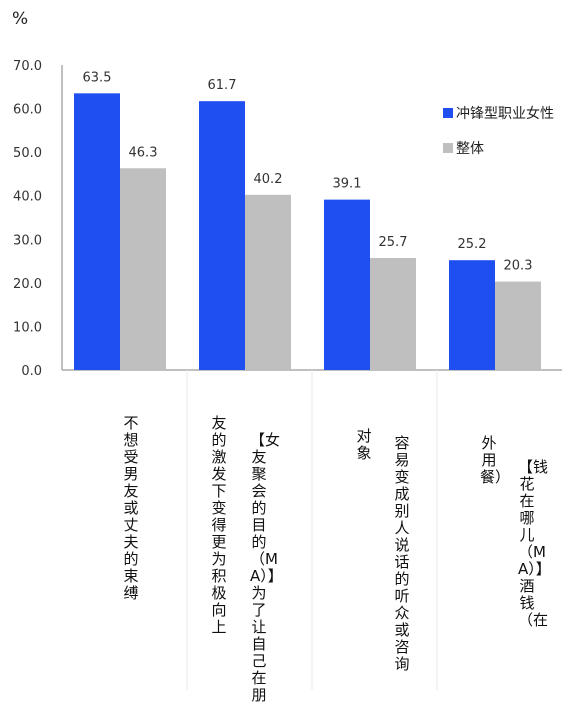 This screenshot has height=704, width=575. Describe the element at coordinates (27, 110) in the screenshot. I see `y-tick-label: 60.0` at that location.